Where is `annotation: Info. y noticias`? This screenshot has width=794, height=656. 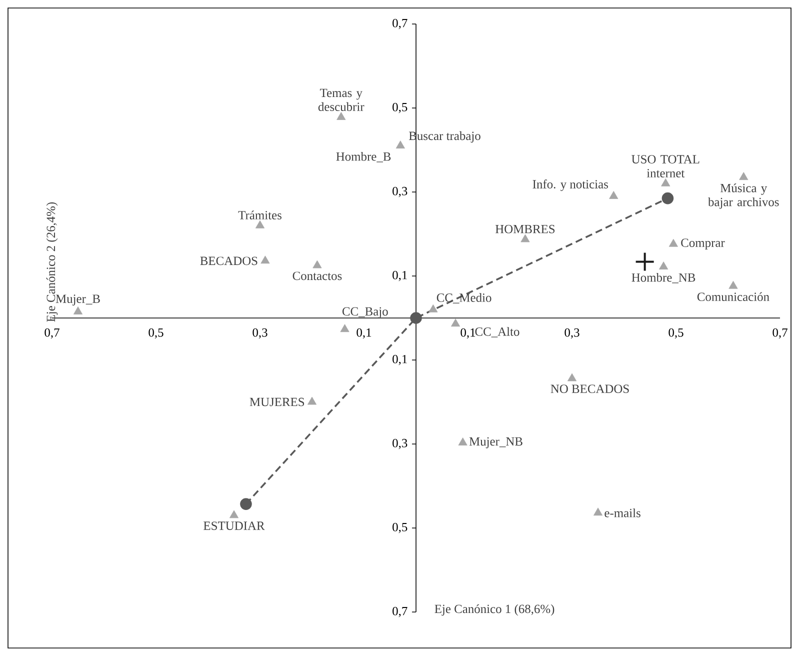
annotation: Info. y noticias is located at coordinates (570, 186).